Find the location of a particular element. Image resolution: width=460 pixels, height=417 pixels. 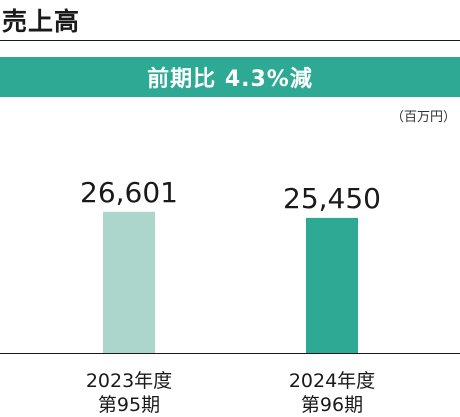

title-divider is located at coordinates (230, 40).